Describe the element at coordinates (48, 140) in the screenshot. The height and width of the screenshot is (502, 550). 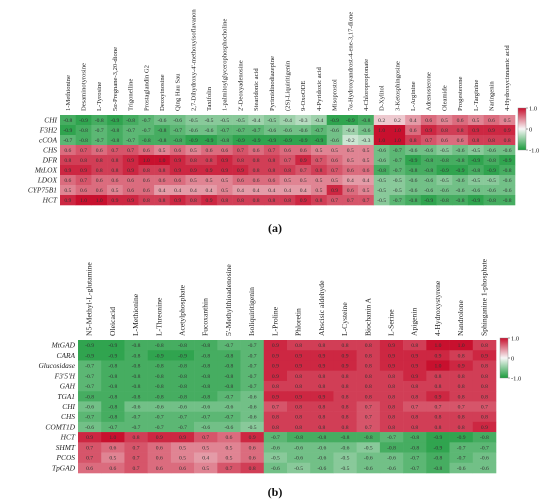
I see `row-label: cCOA` at that location.